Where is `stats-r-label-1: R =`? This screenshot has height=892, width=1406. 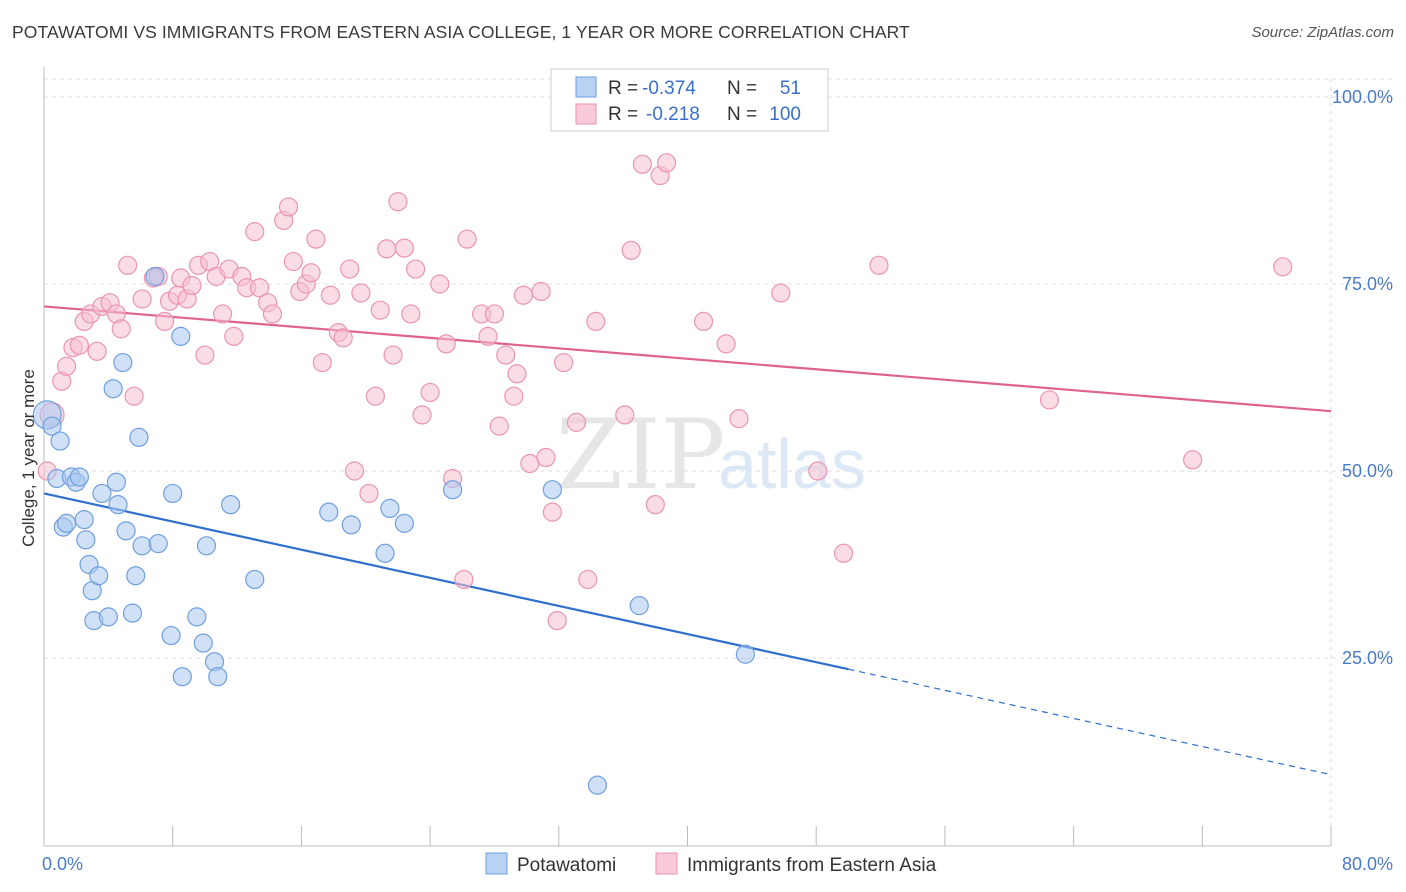
stats-r-label-1: R = is located at coordinates (623, 88).